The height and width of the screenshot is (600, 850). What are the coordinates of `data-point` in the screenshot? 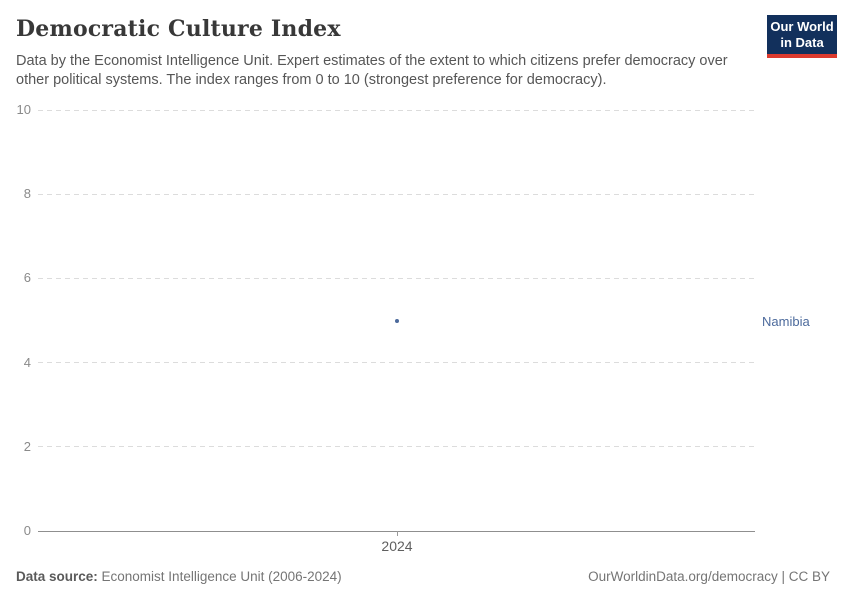 It's located at (397, 320).